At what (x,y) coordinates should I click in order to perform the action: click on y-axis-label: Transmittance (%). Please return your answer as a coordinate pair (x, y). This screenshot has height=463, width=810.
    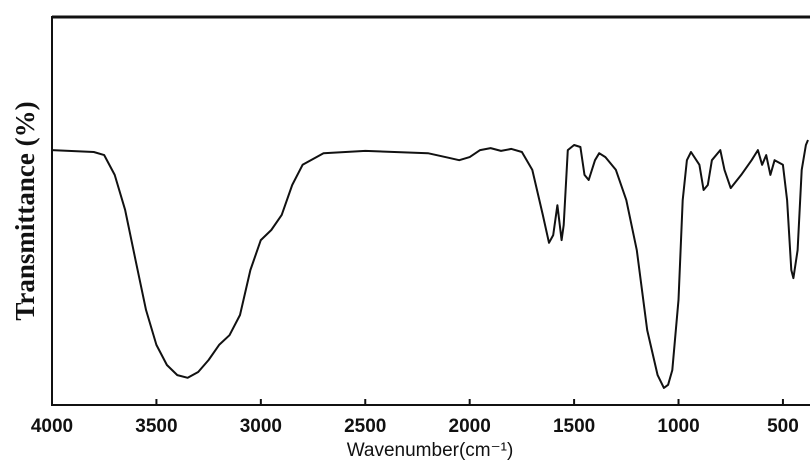
    Looking at the image, I should click on (25, 210).